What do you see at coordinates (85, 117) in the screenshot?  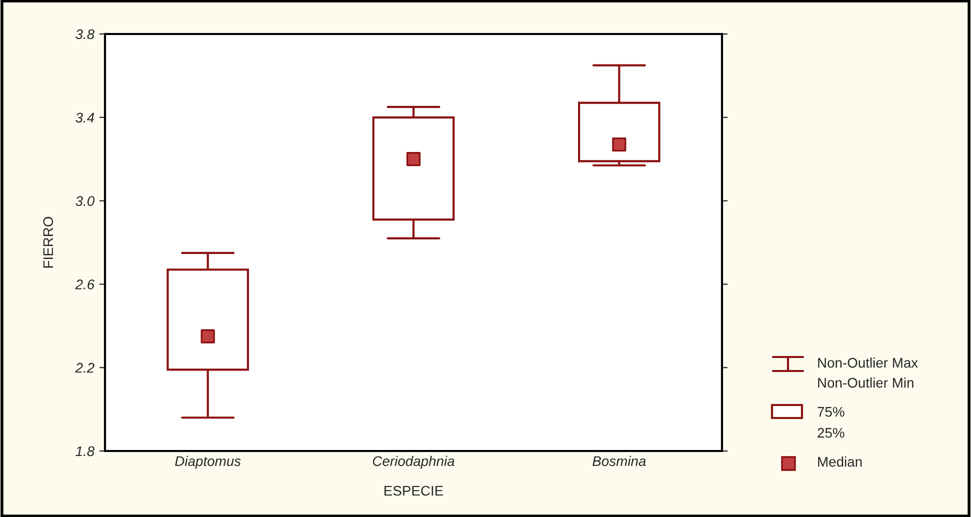 I see `y-tick-label: 3.4` at bounding box center [85, 117].